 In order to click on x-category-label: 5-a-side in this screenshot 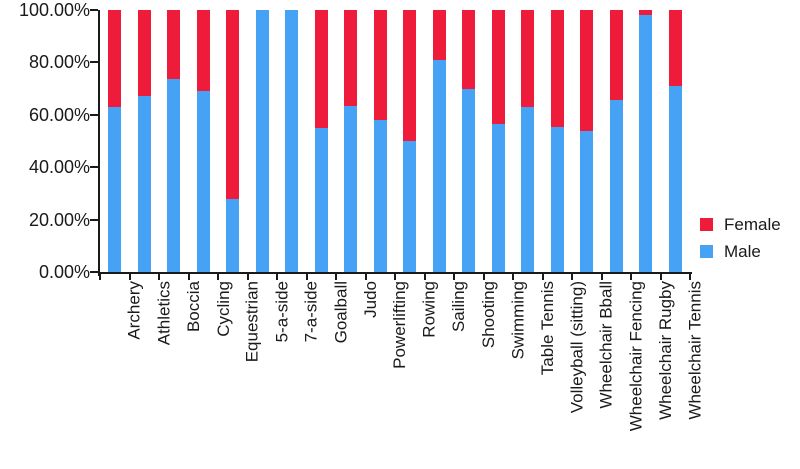, I will do `click(282, 312)`.